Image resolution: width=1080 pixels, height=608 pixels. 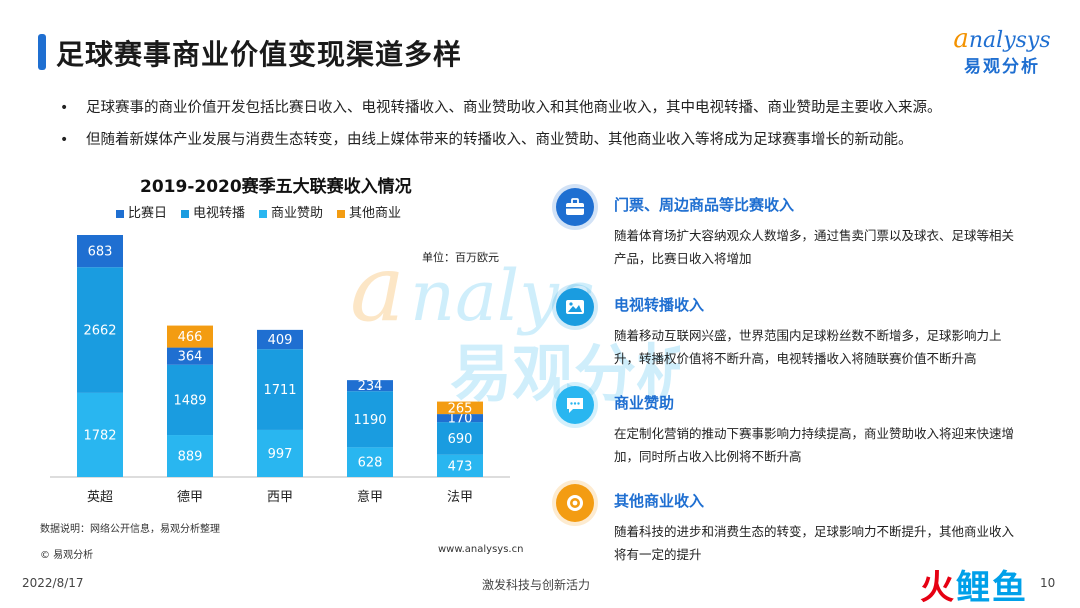 What do you see at coordinates (644, 403) in the screenshot?
I see `card-heading: 商业赞助` at bounding box center [644, 403].